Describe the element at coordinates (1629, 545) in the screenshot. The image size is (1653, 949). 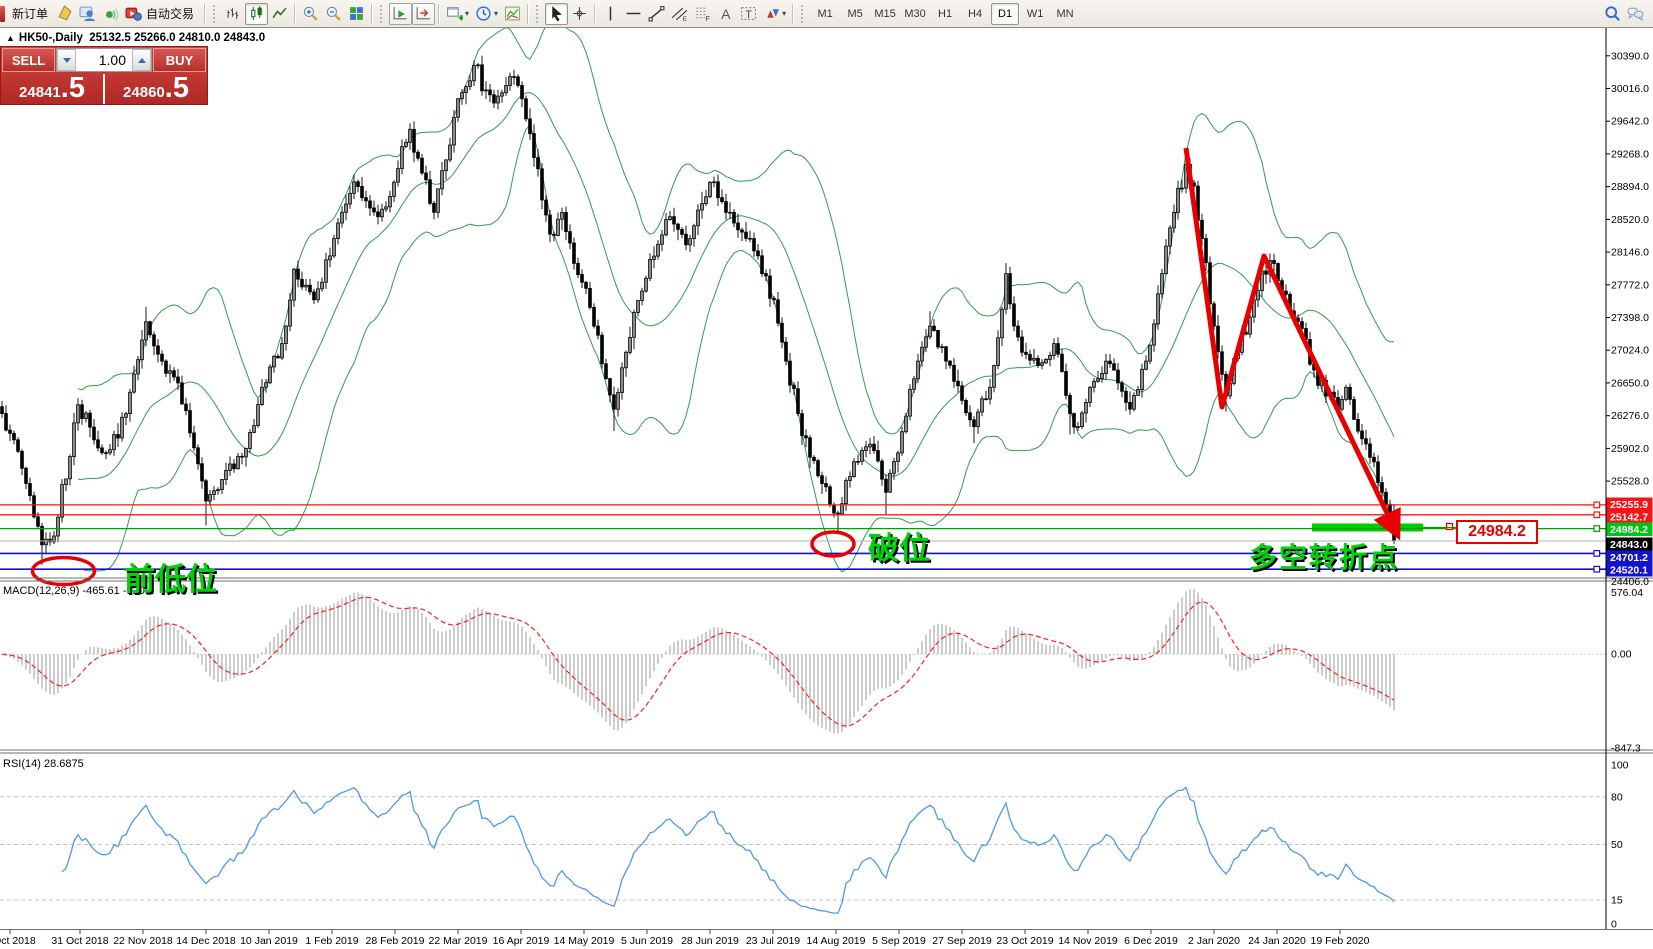
I see `price-marker-label: 24843.0` at that location.